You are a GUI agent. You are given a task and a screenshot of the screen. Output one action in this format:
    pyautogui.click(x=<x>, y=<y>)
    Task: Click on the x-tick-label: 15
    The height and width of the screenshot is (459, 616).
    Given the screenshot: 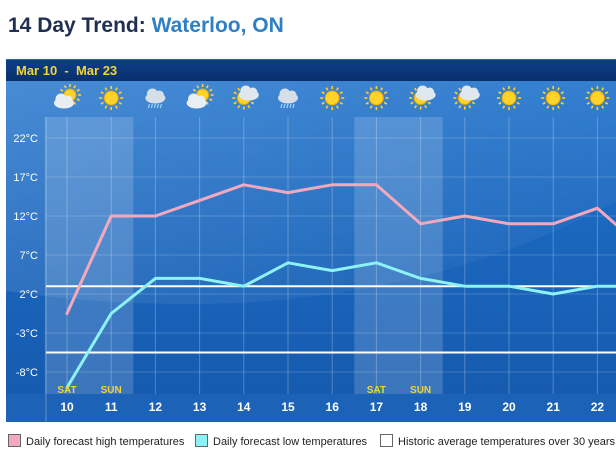 What is the action you would take?
    pyautogui.click(x=288, y=407)
    